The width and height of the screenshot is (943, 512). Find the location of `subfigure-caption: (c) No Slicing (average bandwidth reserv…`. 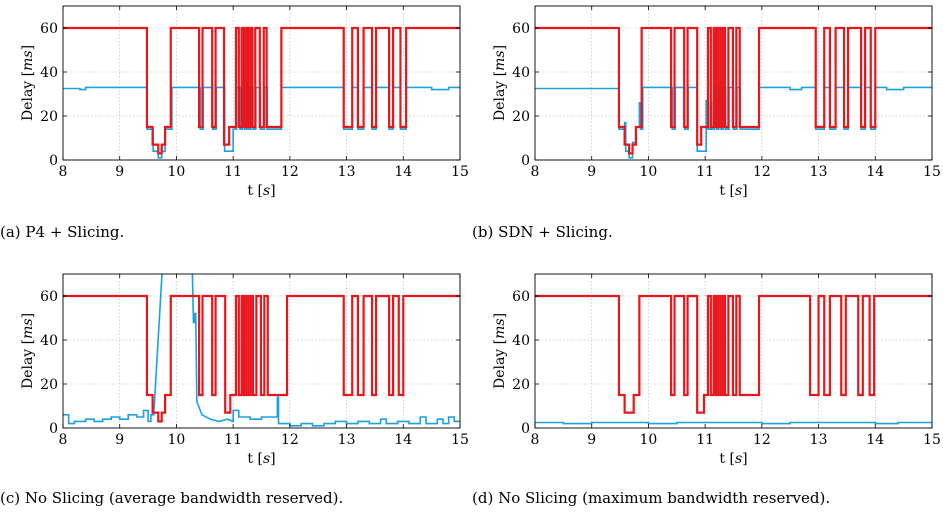

subfigure-caption: (c) No Slicing (average bandwidth reserv… is located at coordinates (171, 498).